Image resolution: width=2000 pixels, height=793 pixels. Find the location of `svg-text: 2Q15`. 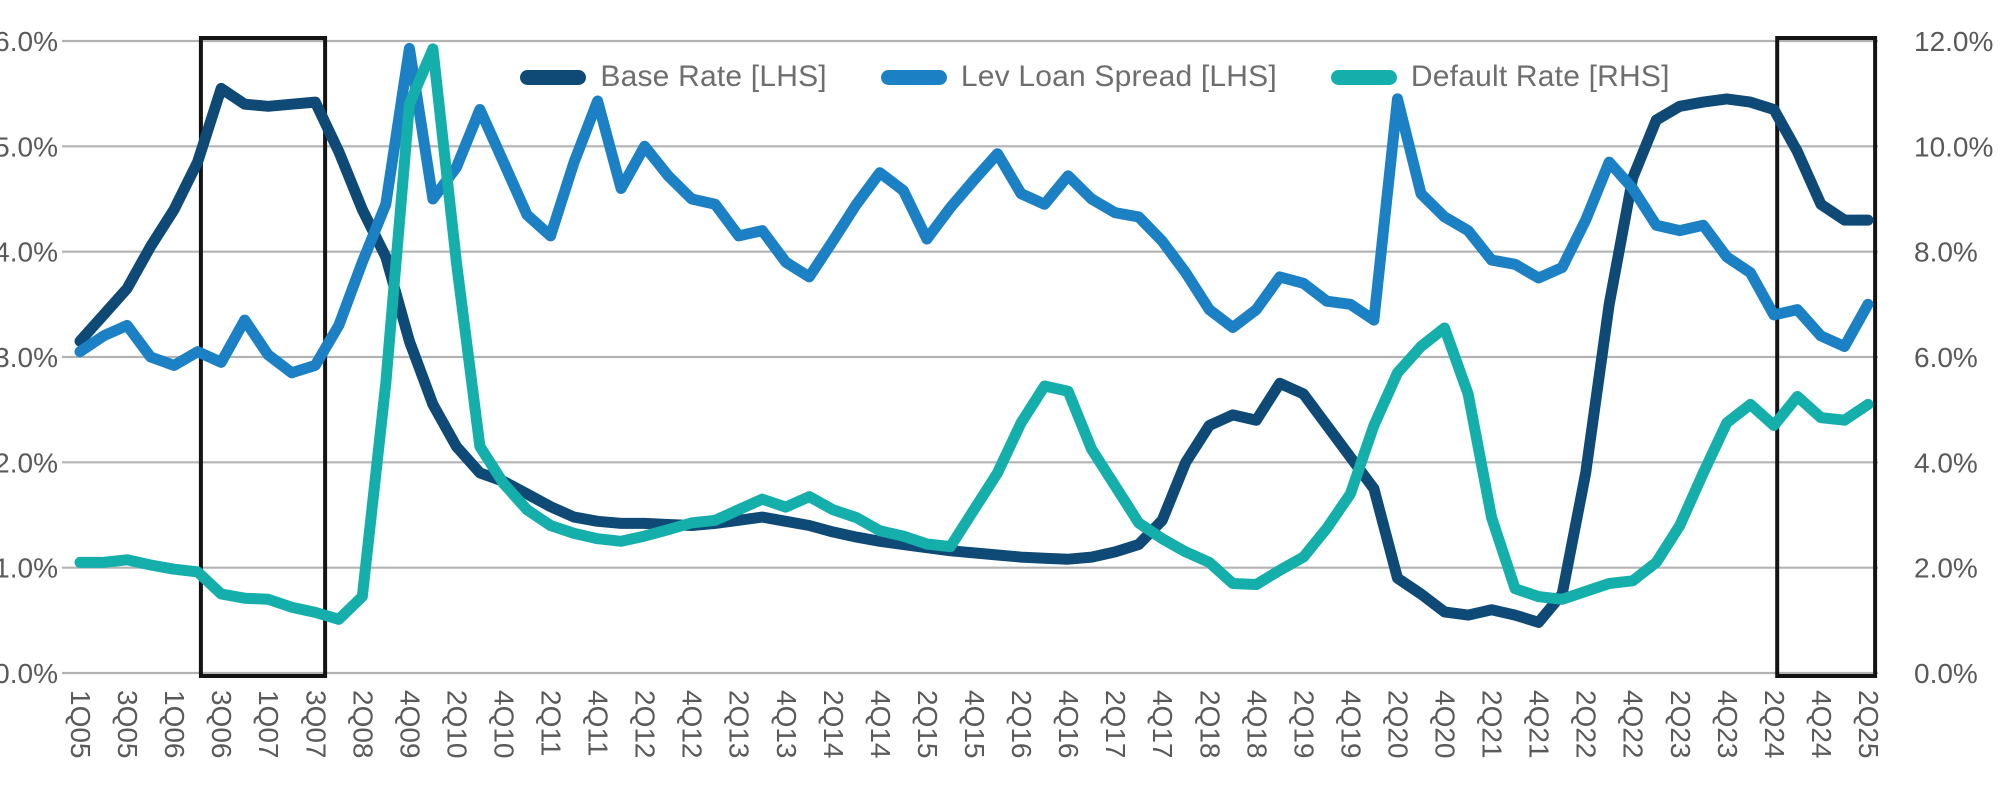

svg-text: 2Q15 is located at coordinates (927, 724).